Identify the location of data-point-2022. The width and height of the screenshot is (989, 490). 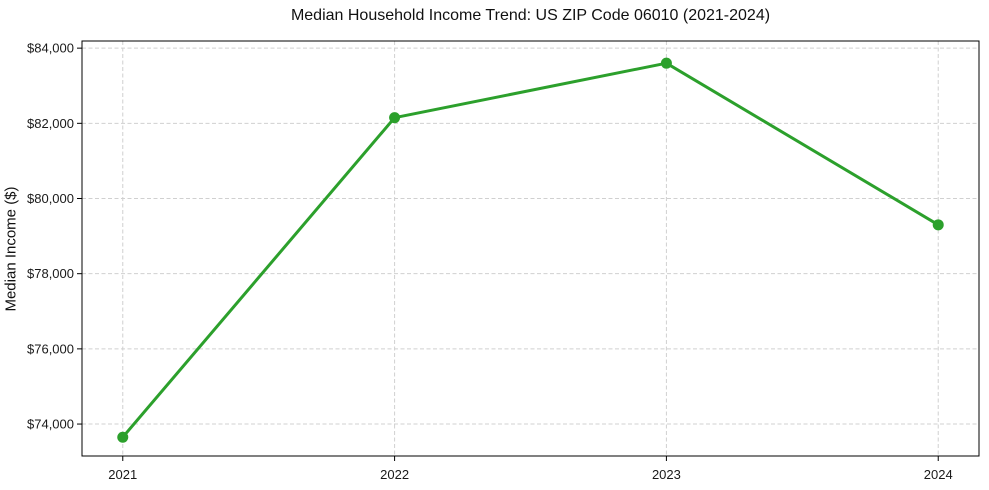
(395, 118).